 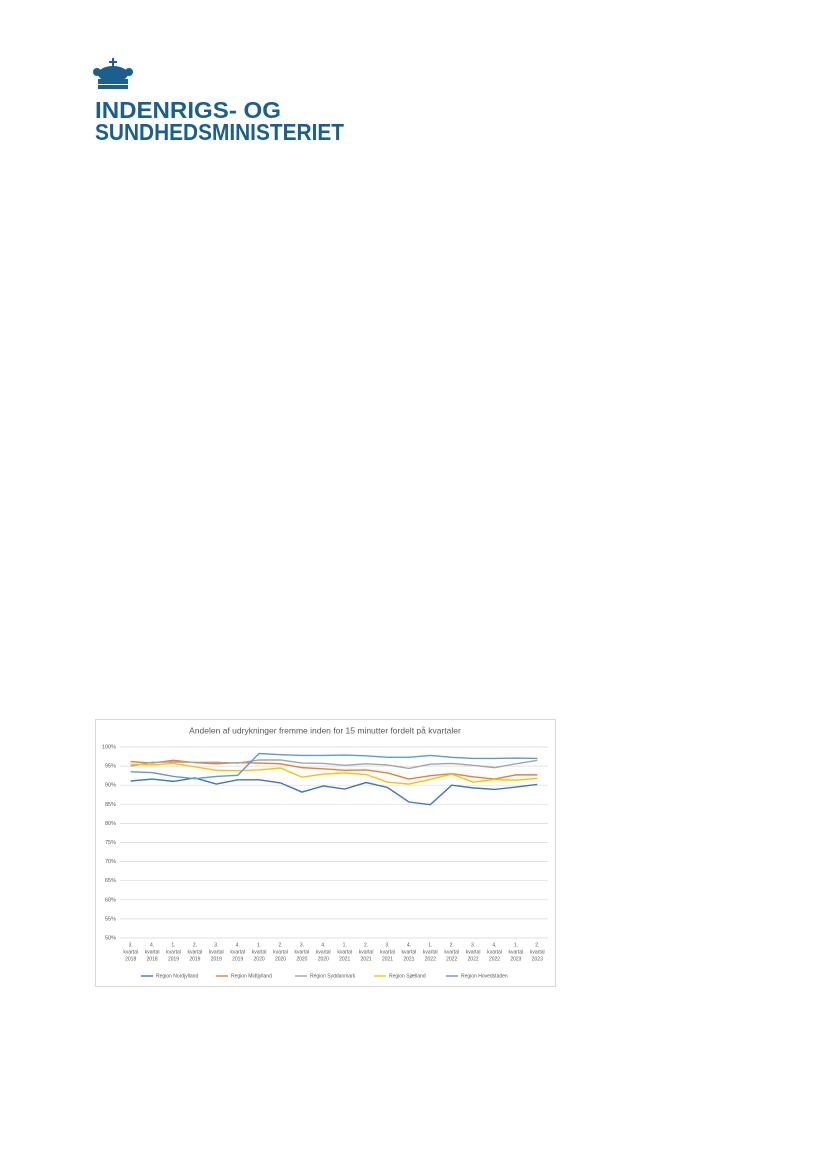 I want to click on y-tick-label: 50%, so click(x=110, y=938).